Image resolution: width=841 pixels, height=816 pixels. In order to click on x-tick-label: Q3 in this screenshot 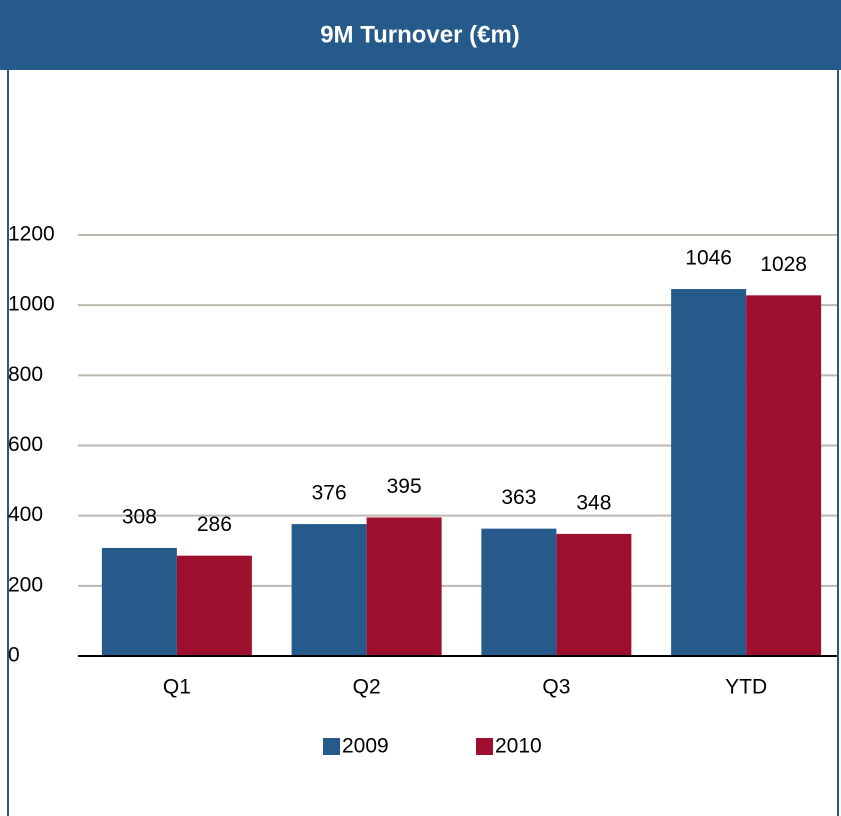, I will do `click(556, 687)`.